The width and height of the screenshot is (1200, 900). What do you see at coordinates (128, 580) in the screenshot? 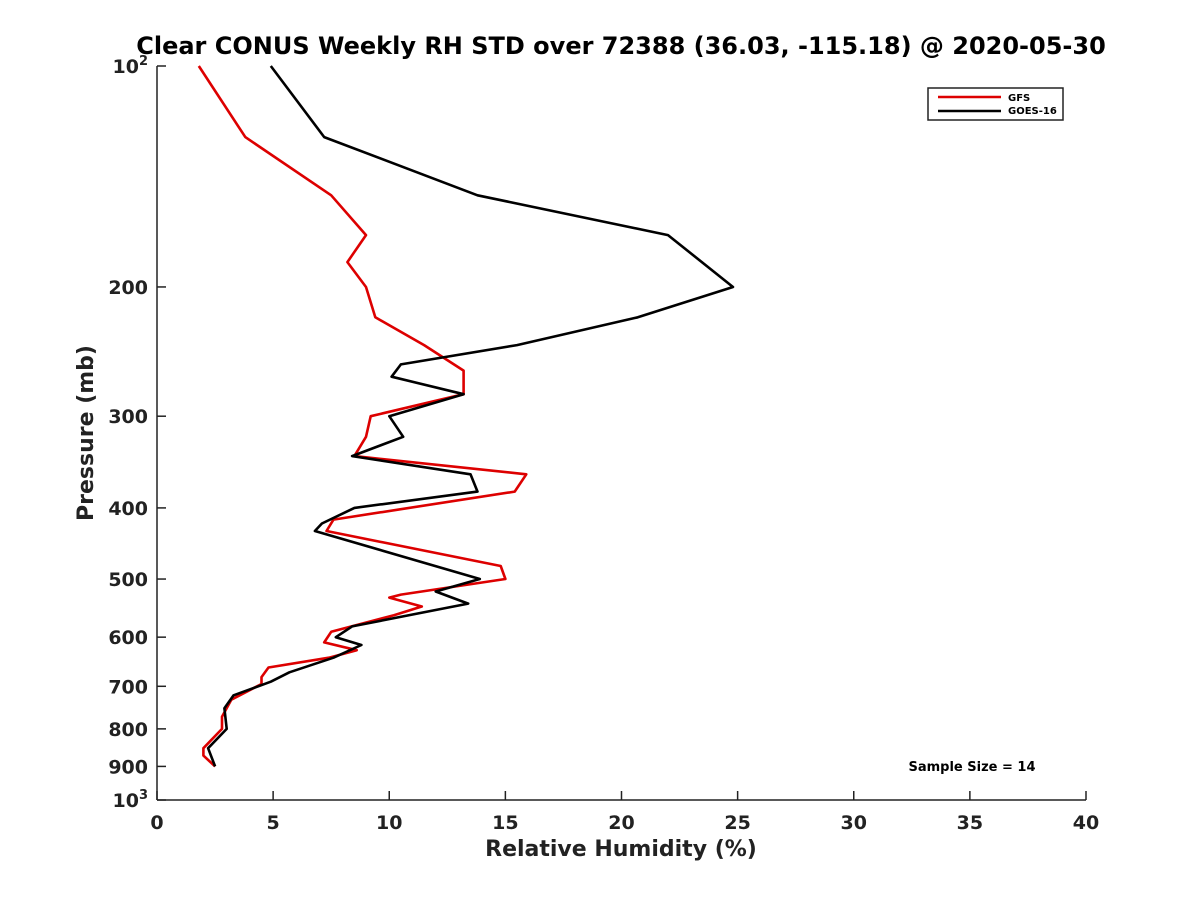
I see `y-tick-label: 500` at bounding box center [128, 580].